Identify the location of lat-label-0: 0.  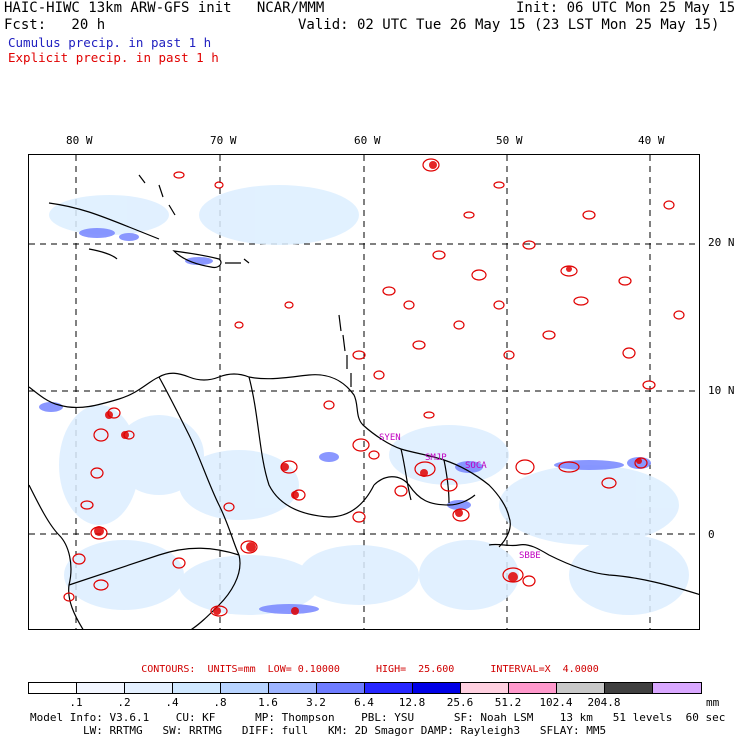
(711, 534).